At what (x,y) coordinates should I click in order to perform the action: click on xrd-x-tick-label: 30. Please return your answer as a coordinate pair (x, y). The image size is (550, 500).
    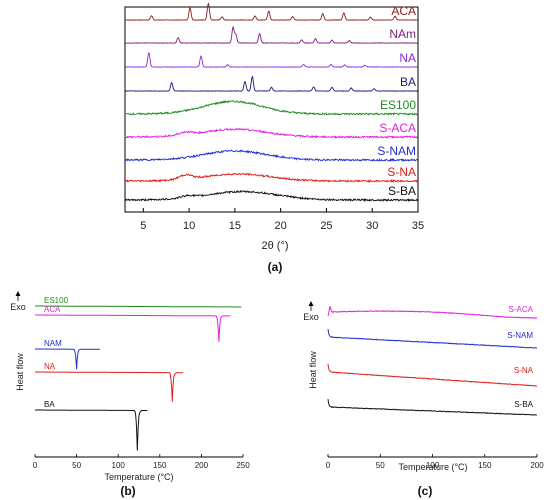
    Looking at the image, I should click on (372, 226).